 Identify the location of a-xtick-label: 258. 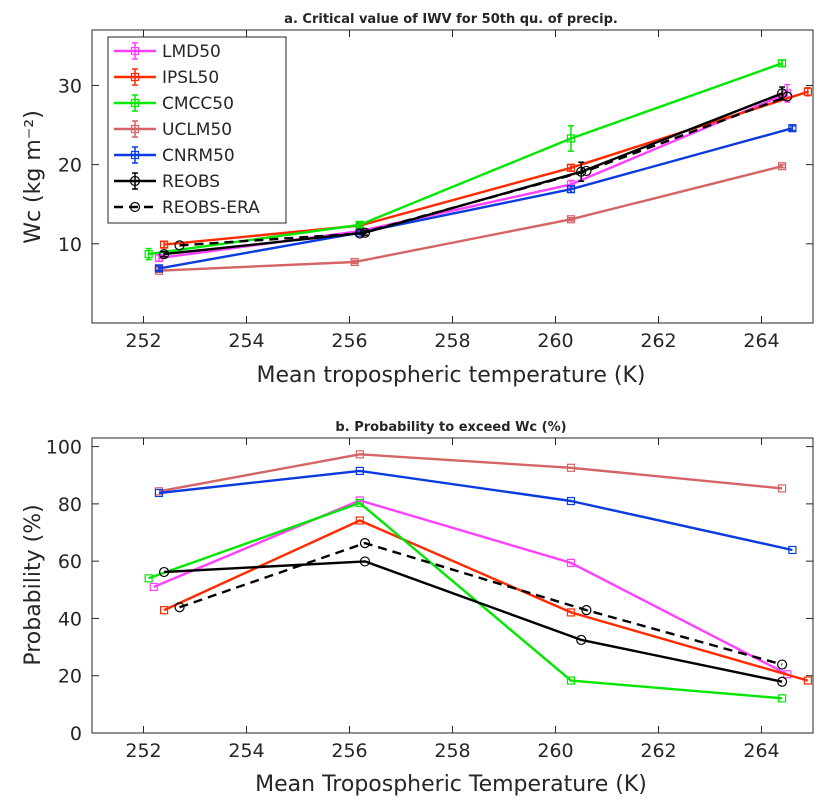
(452, 341).